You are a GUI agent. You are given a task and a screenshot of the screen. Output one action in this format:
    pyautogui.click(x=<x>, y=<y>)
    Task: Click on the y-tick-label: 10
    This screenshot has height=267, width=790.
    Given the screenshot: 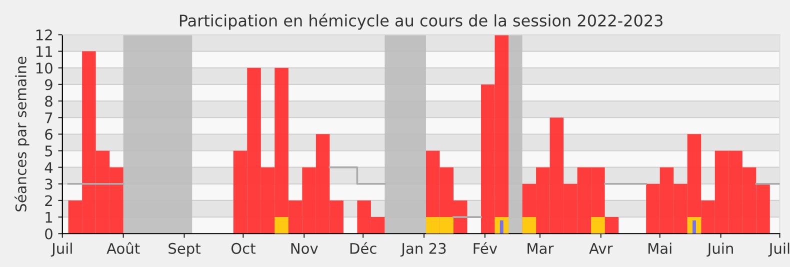 What is the action you would take?
    pyautogui.click(x=44, y=68)
    